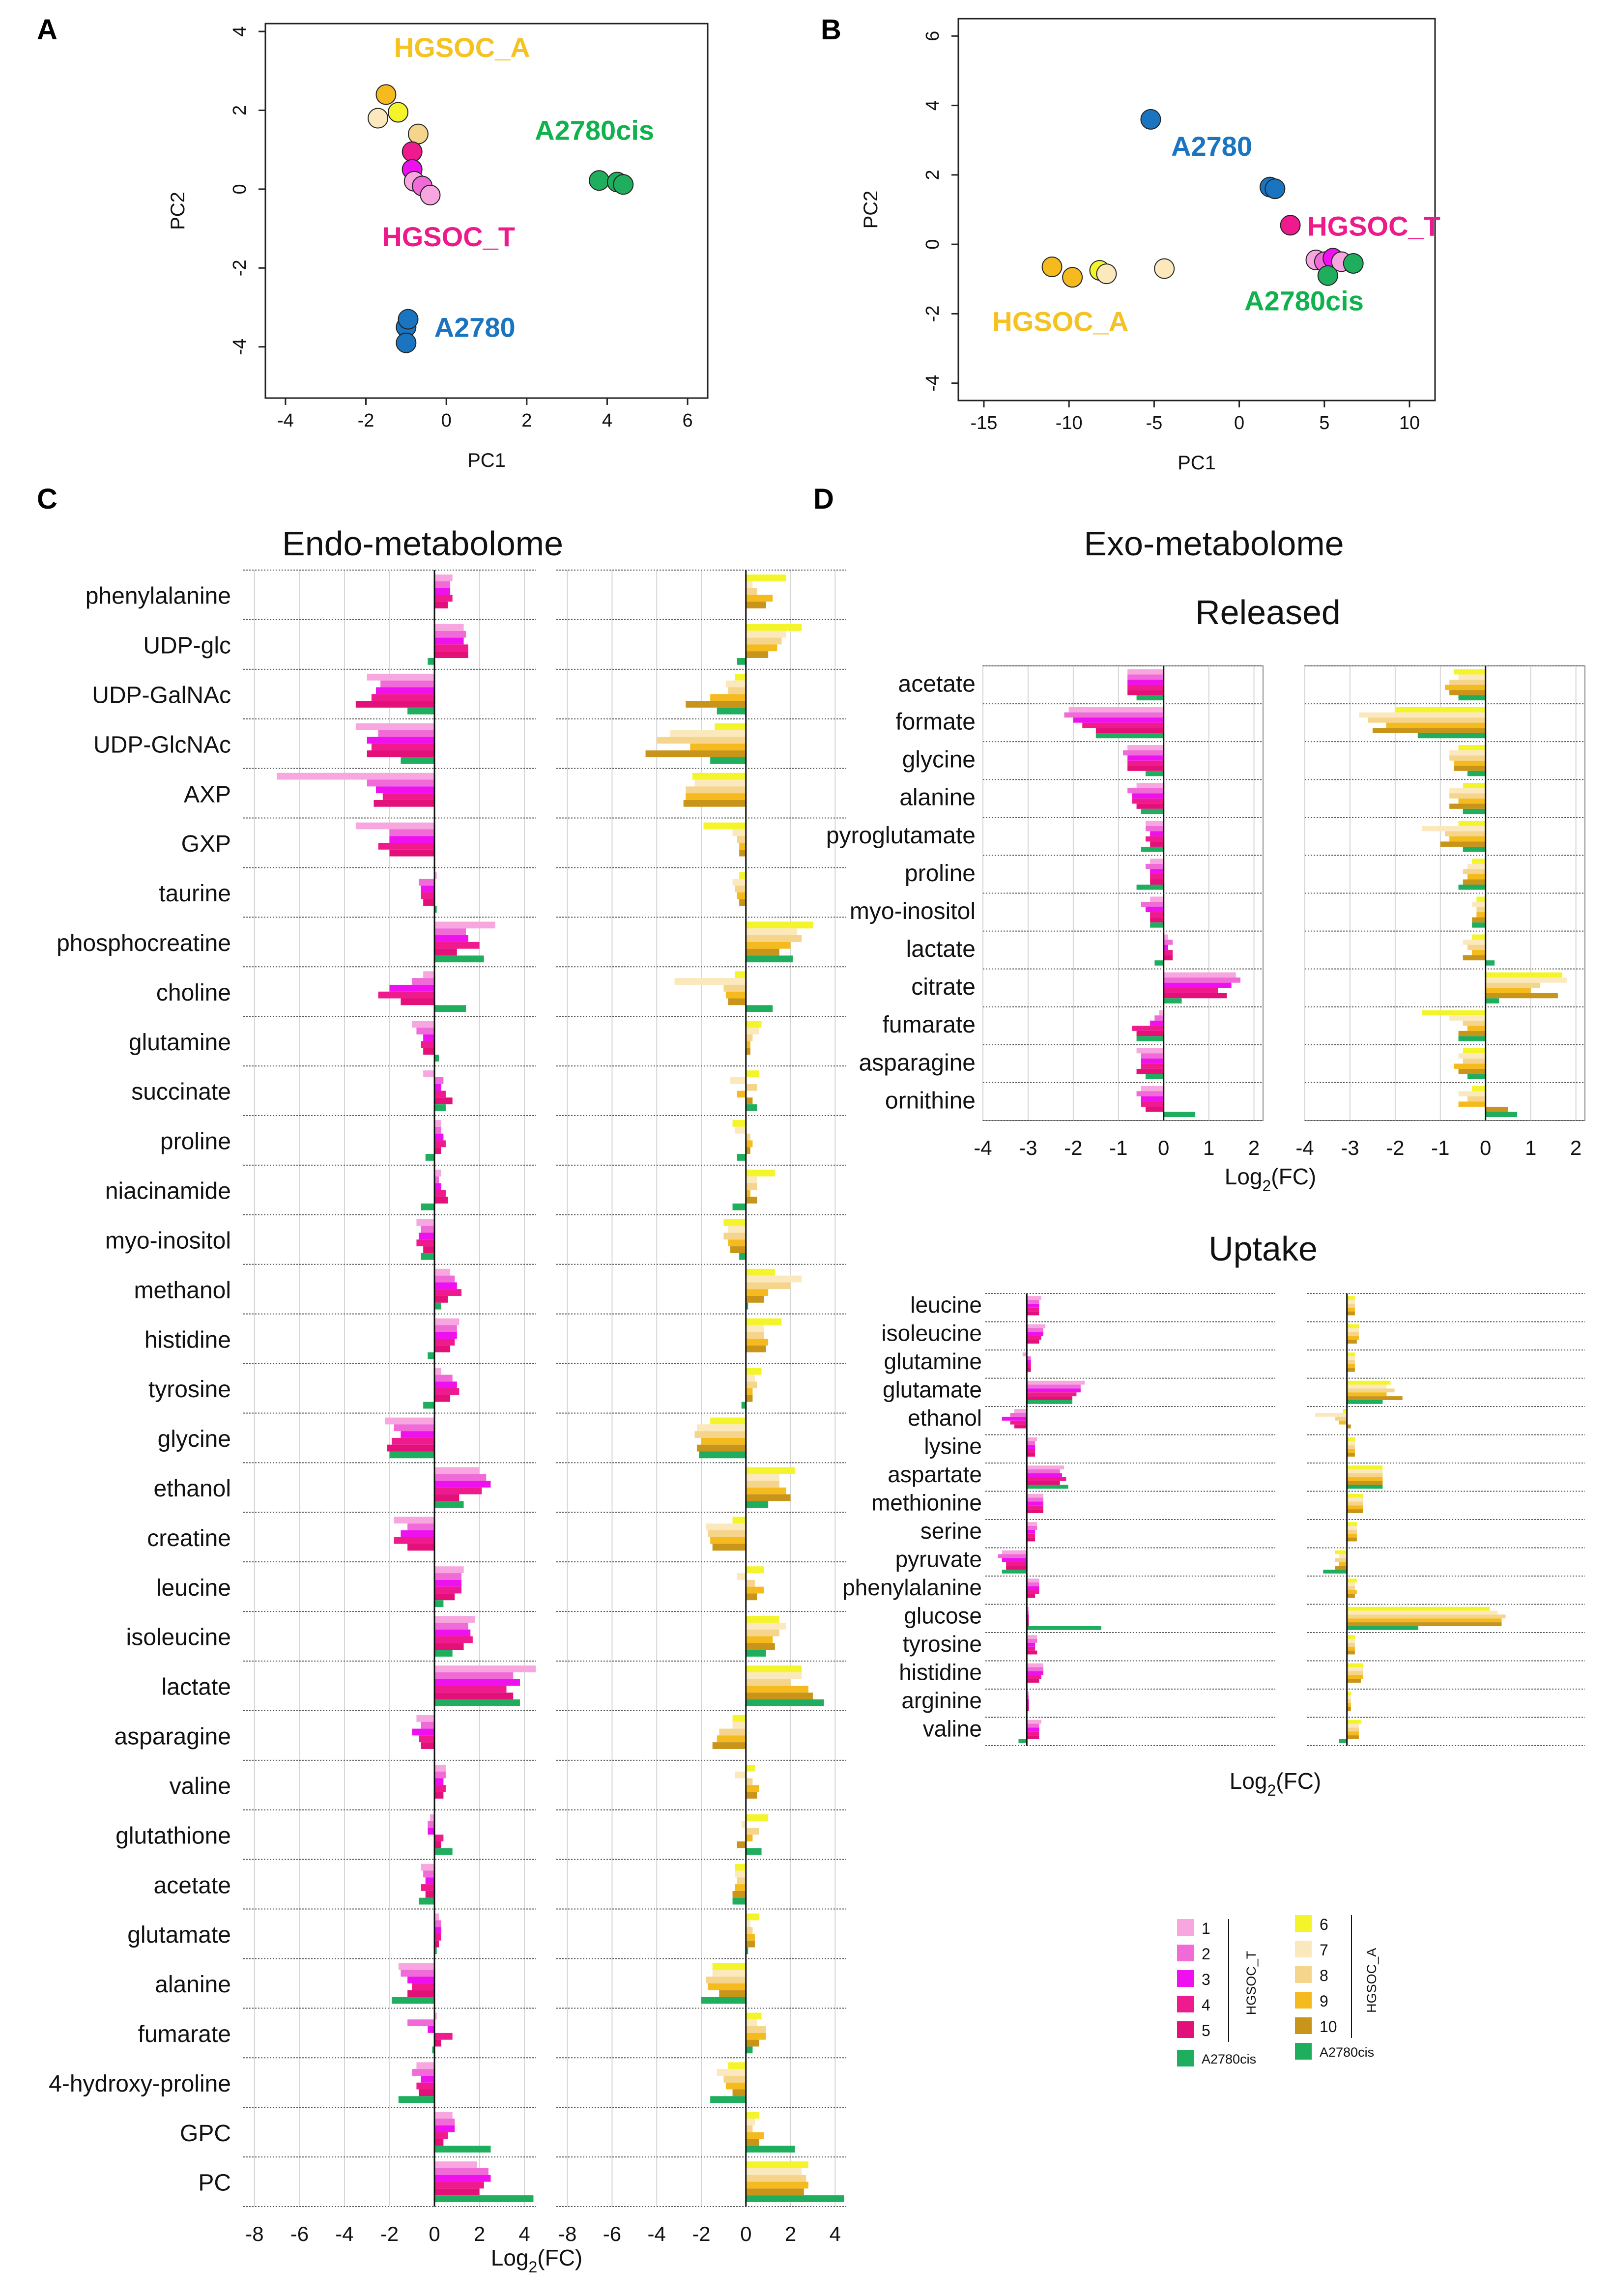  Describe the element at coordinates (389, 1408) in the screenshot. I see `endo-bars-hgsoc-t: -8 -6 -4 -2 0 2 4` at that location.